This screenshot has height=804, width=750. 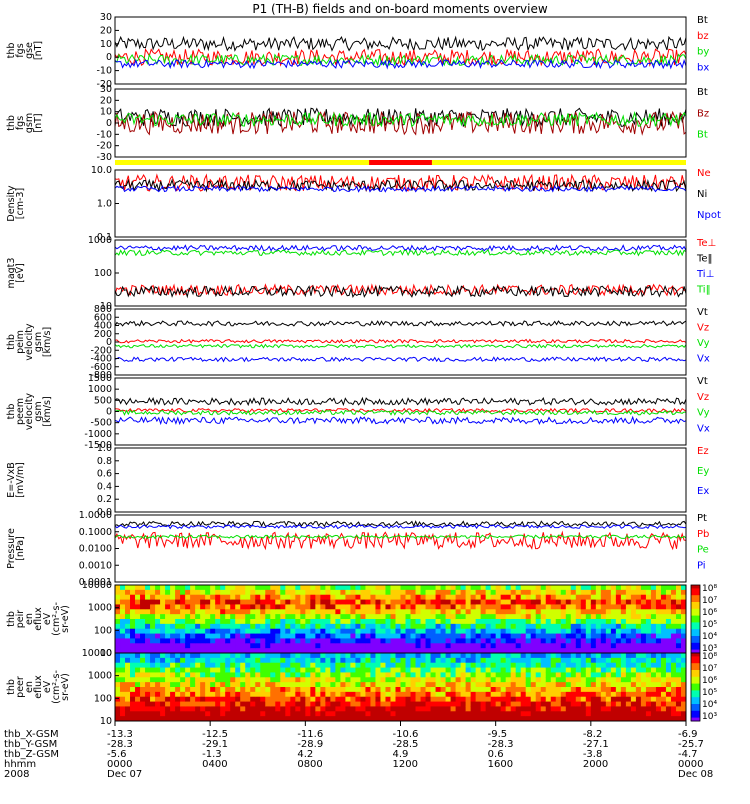 I want to click on colorbar-label: 10³, so click(x=709, y=717).